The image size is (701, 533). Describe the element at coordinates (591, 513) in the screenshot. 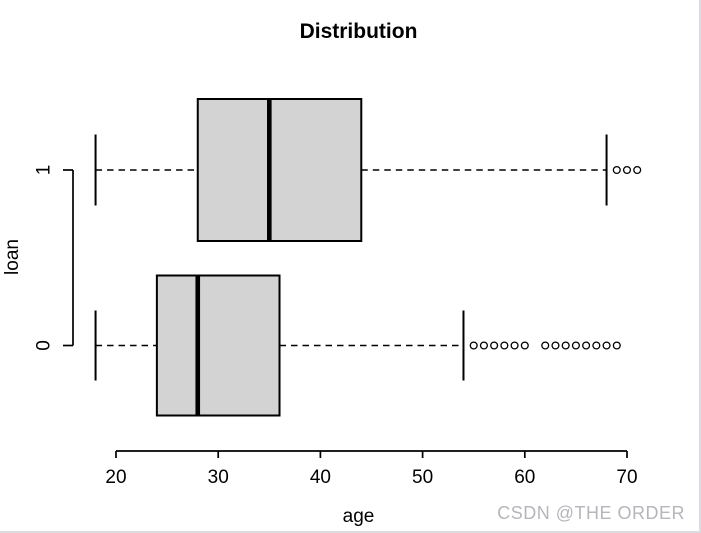

I see `watermark-text: CSDN @THE ORDER` at that location.